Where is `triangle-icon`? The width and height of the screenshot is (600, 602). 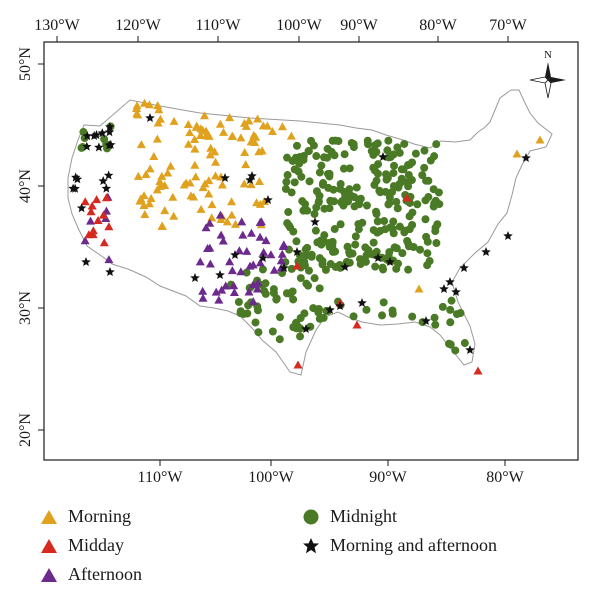 triangle-icon is located at coordinates (49, 545).